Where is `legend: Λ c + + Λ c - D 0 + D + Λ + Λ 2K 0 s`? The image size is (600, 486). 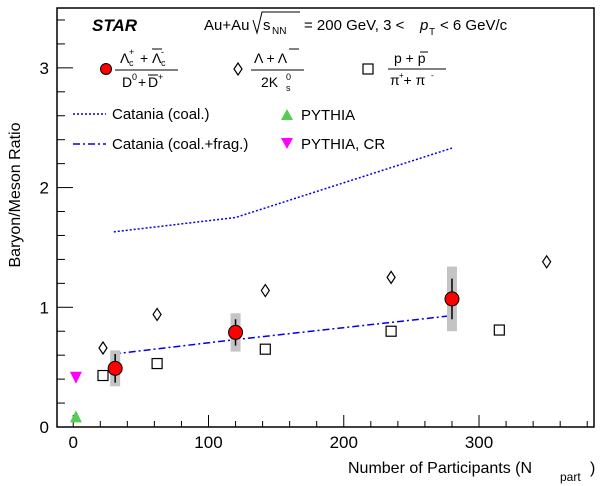 legend: Λ c + + Λ c - D 0 + D + Λ + Λ 2K 0 s is located at coordinates (259, 100).